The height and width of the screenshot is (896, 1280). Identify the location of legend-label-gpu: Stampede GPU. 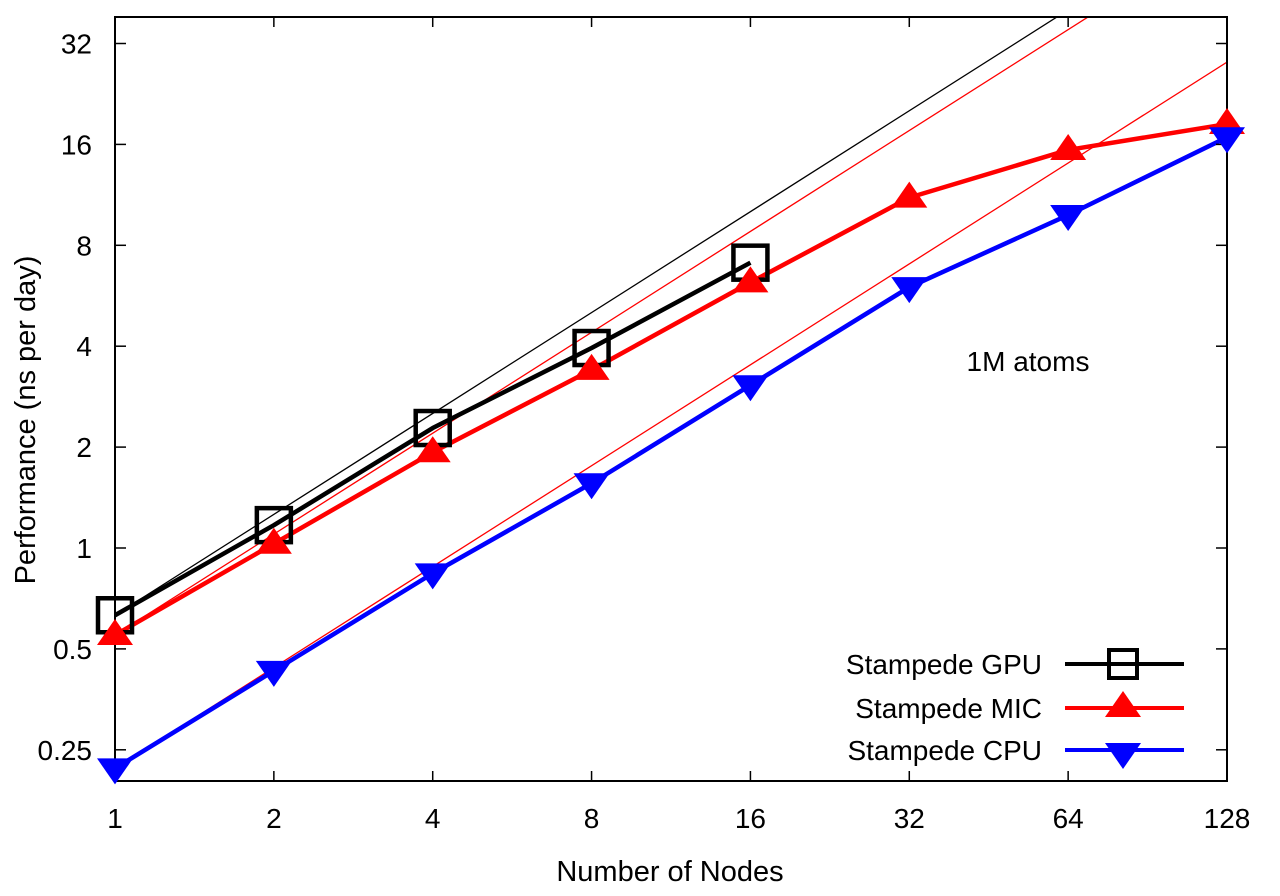
(944, 664).